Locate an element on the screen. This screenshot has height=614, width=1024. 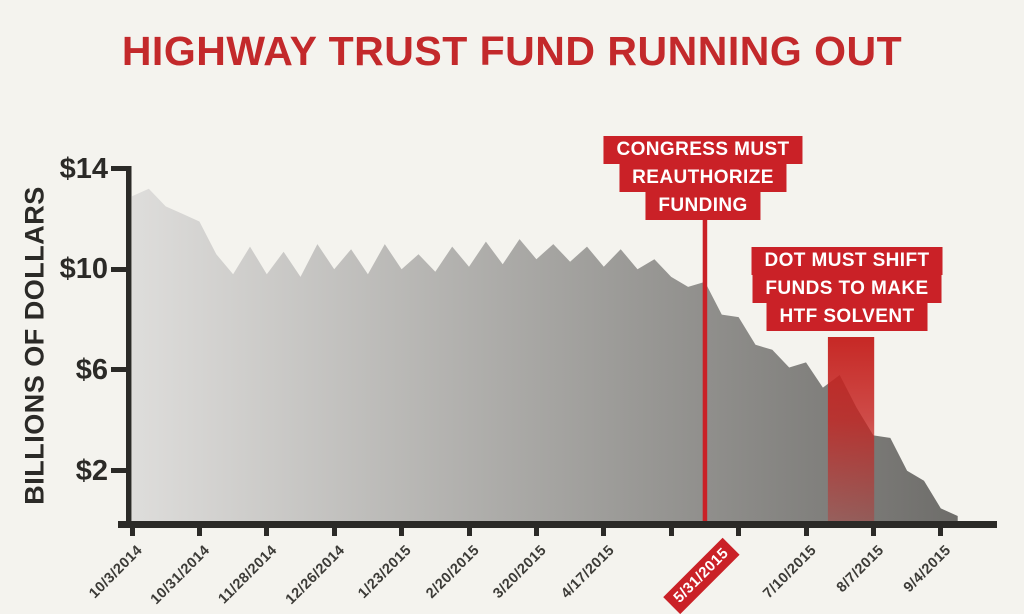
dot-callout-line: FUNDS TO MAKE is located at coordinates (847, 289).